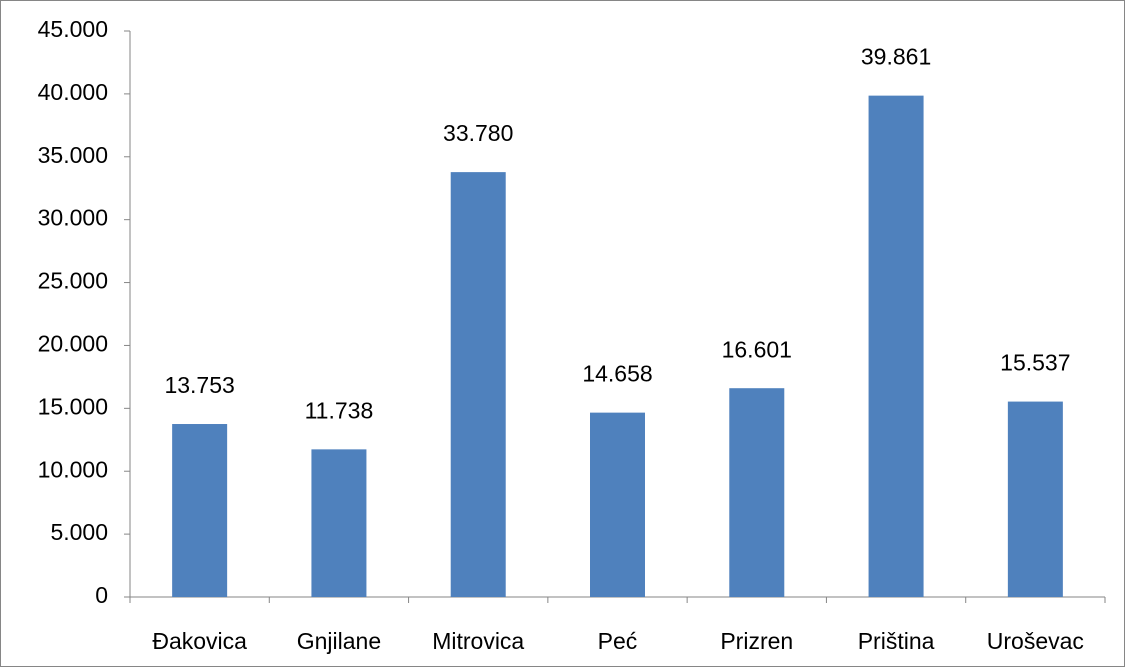 Image resolution: width=1125 pixels, height=667 pixels. Describe the element at coordinates (478, 133) in the screenshot. I see `data-label: 33.780` at that location.